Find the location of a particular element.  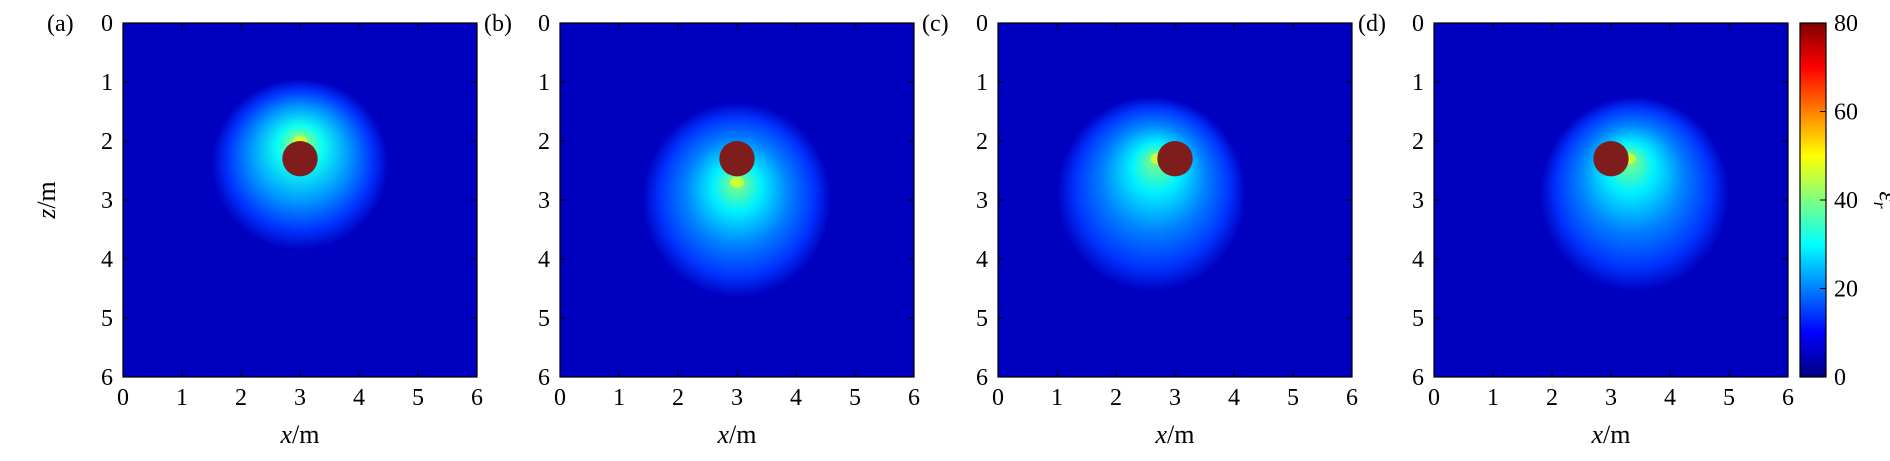

panel-label: (d) is located at coordinates (1372, 24).